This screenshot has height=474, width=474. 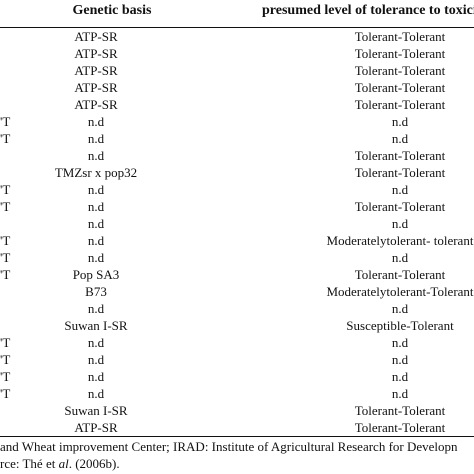 I want to click on footnote-source: rce: Thé et al. (2006b)., so click(x=237, y=463).